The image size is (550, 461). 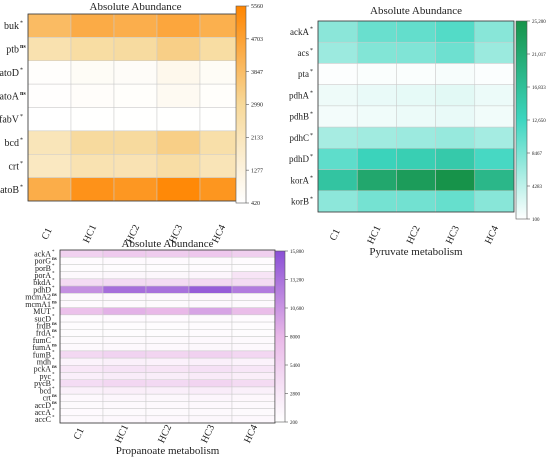 What do you see at coordinates (280, 336) in the screenshot?
I see `propanoate-colorbar` at bounding box center [280, 336].